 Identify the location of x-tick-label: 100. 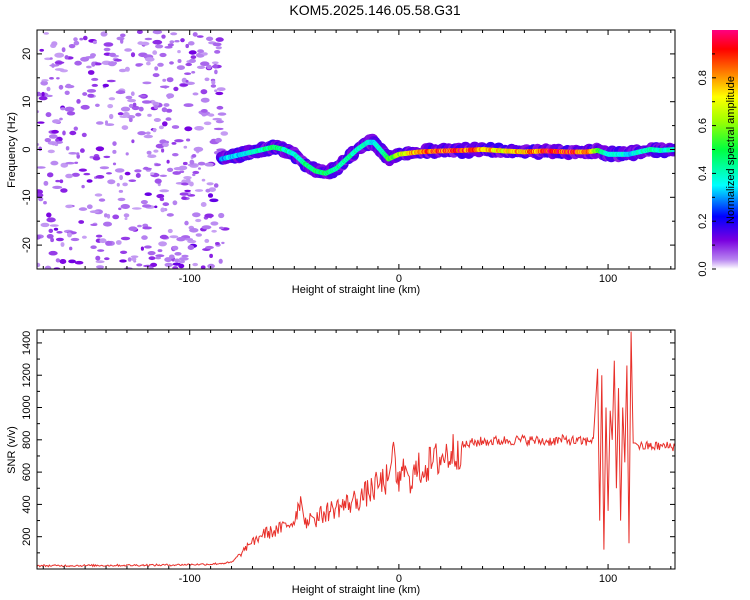
(608, 579).